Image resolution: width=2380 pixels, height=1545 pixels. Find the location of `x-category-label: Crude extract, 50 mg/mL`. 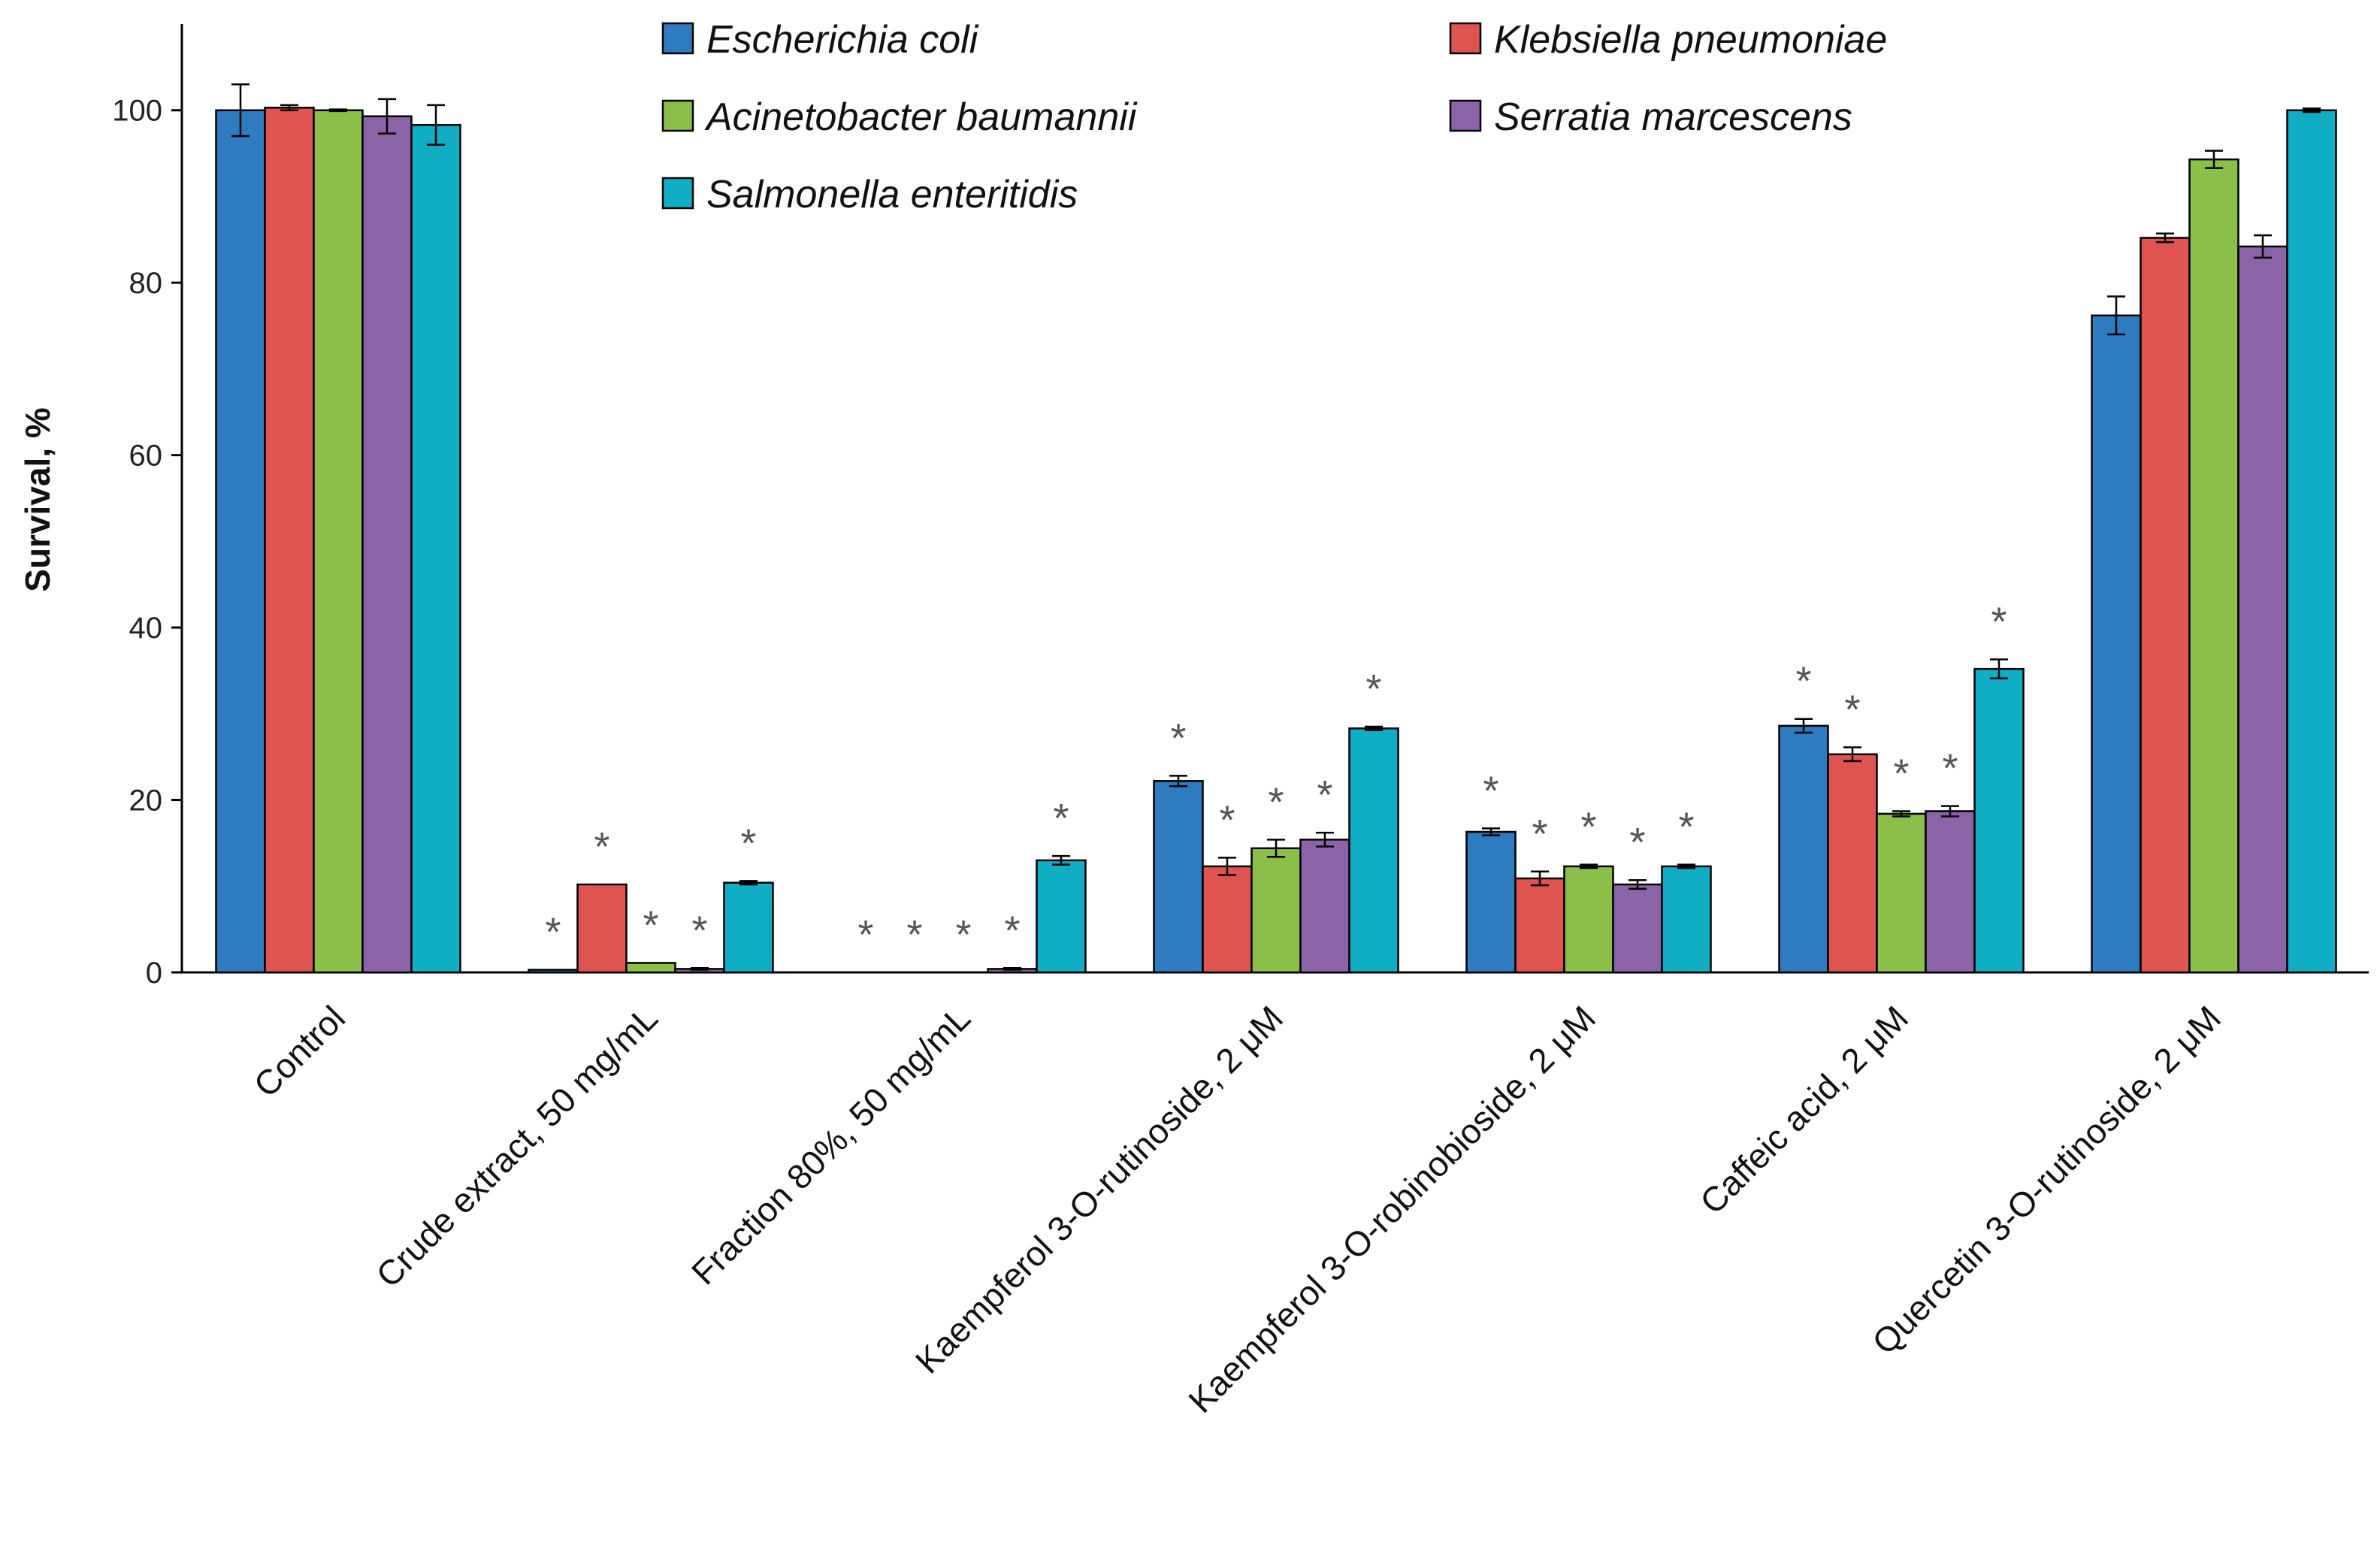

x-category-label: Crude extract, 50 mg/mL is located at coordinates (516, 1146).